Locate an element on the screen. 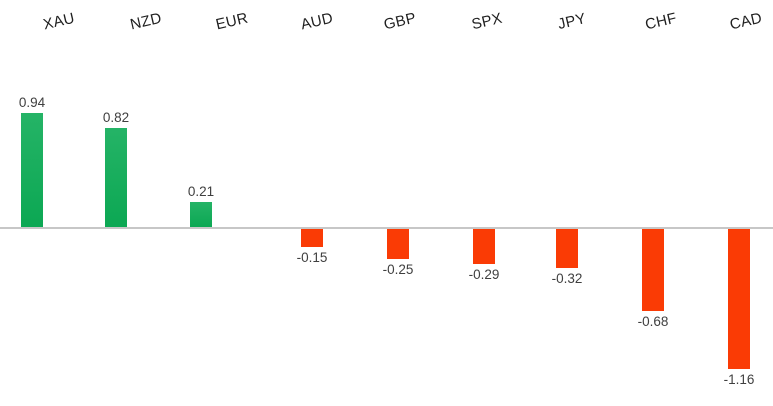  value-label-spx: -0.29 is located at coordinates (484, 274).